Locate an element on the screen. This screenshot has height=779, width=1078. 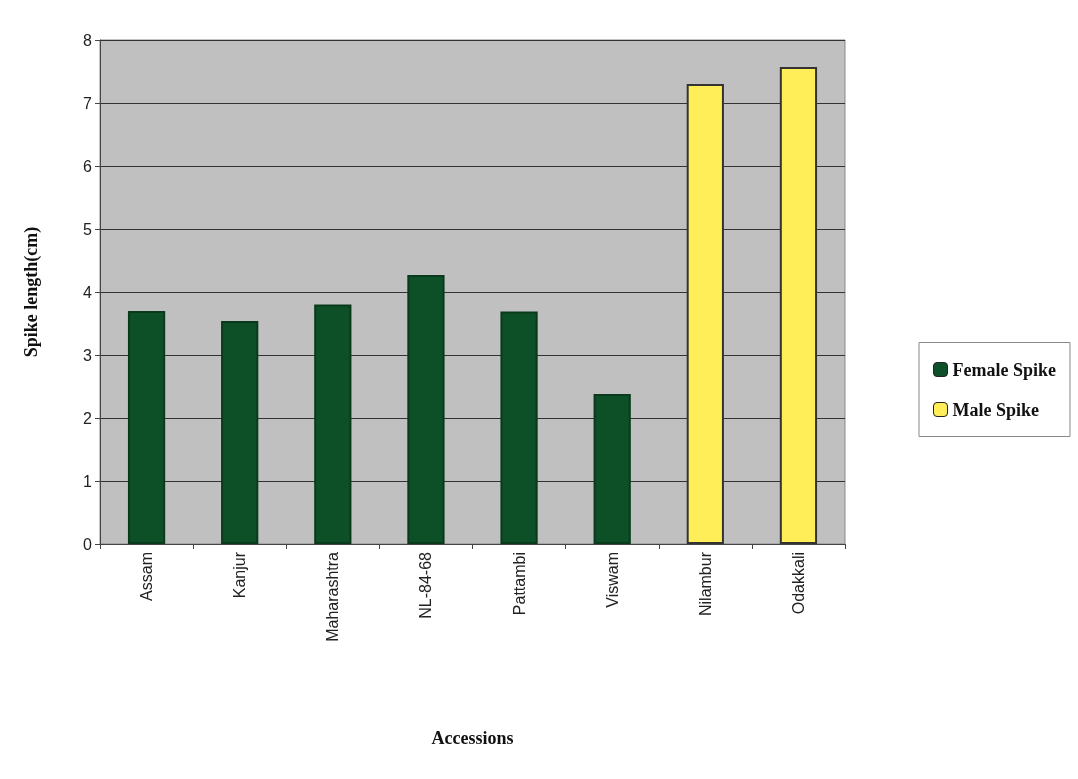
y-tick-label: 4 is located at coordinates (88, 292).